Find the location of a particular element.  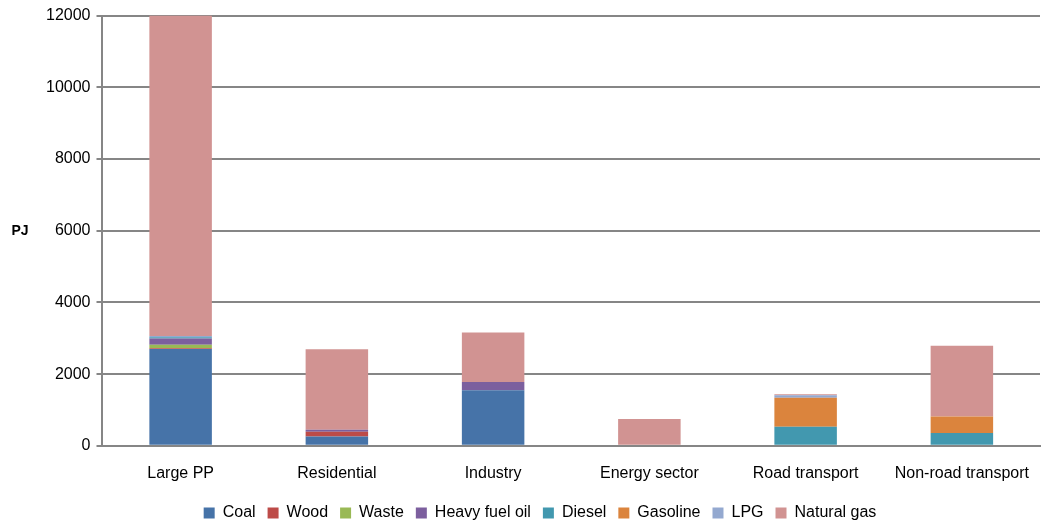

legend-label: Wood is located at coordinates (307, 512).